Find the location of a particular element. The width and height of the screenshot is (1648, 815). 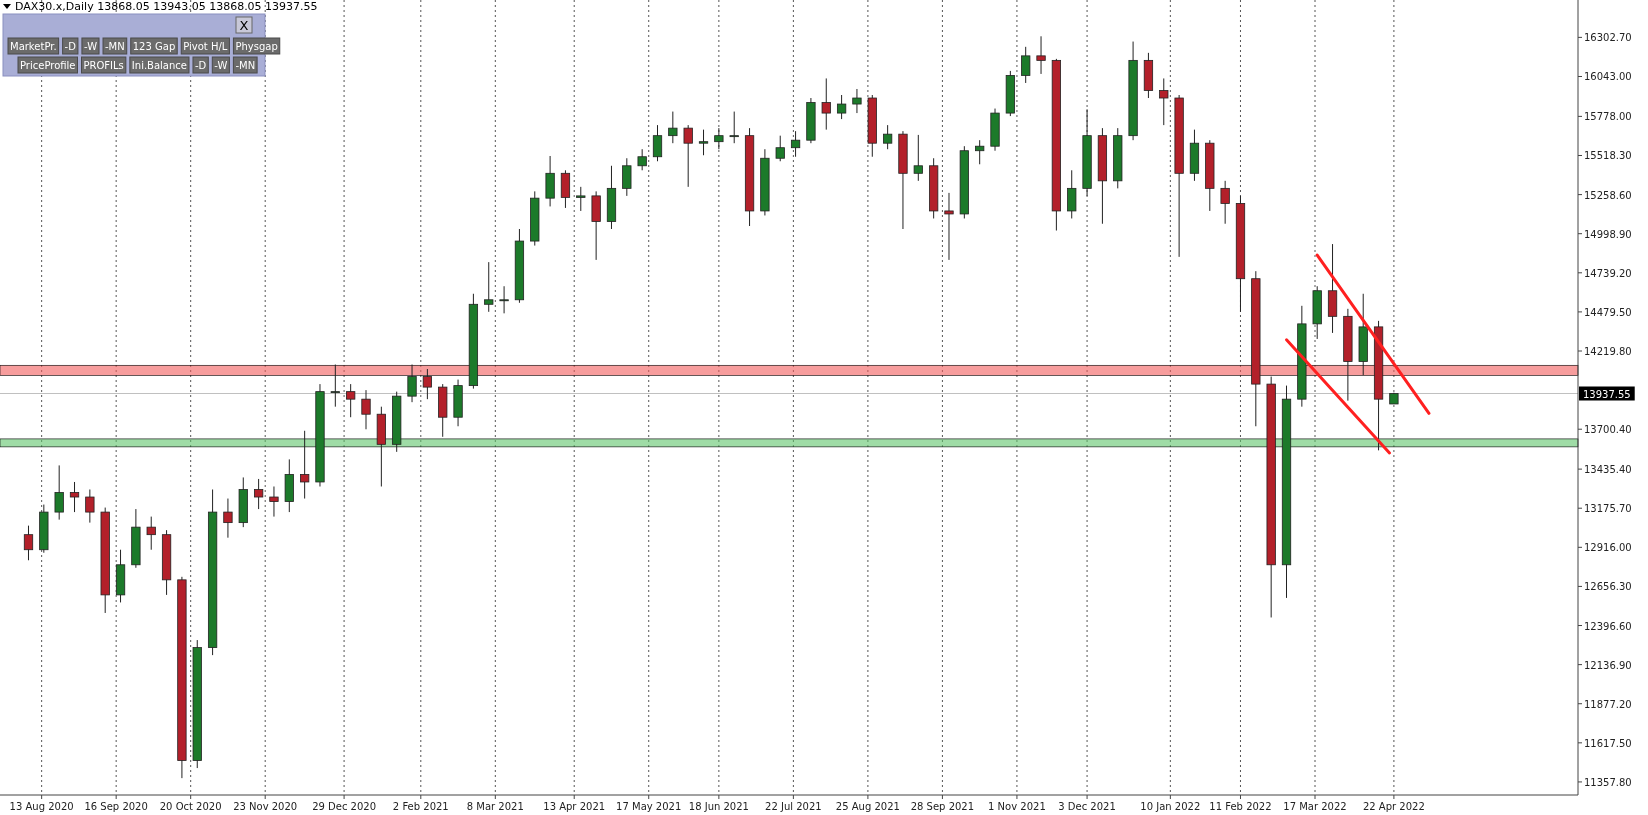

x-tick-label: 1 Nov 2021 is located at coordinates (1017, 806).